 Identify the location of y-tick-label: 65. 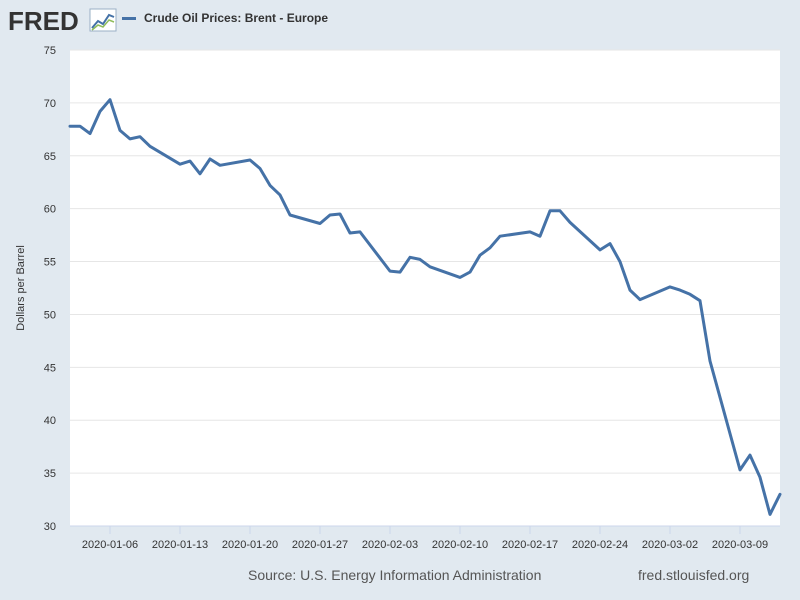
(50, 157).